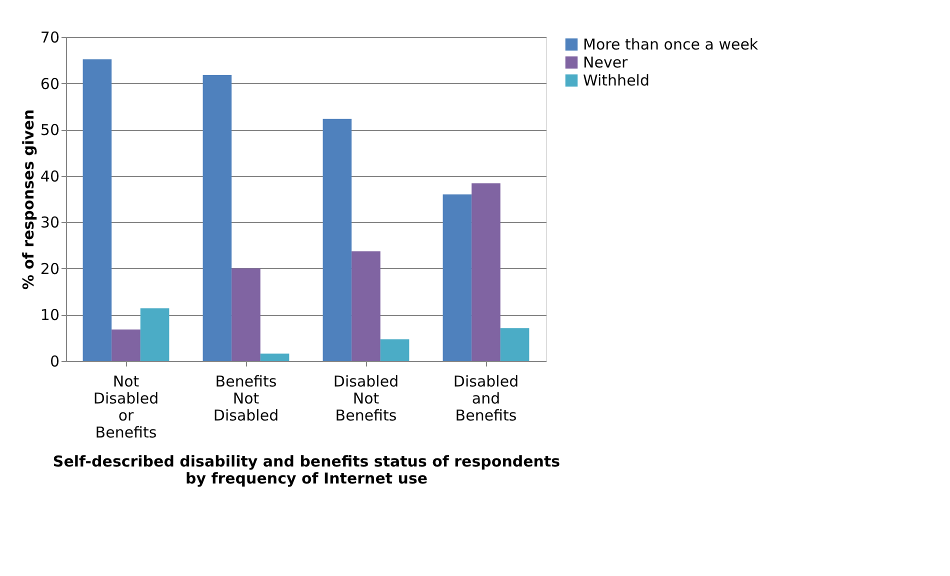 The height and width of the screenshot is (576, 950). I want to click on x-axis-title: Self-described disability and benefits status of respondents by frequency of Internet use, so click(306, 470).